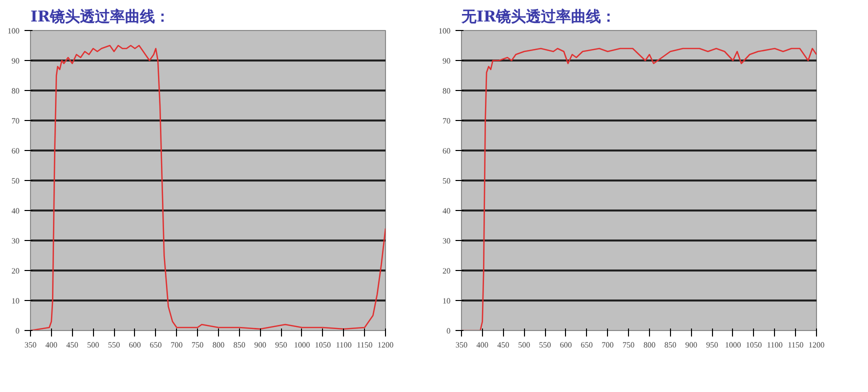 Image resolution: width=868 pixels, height=392 pixels. What do you see at coordinates (538, 17) in the screenshot?
I see `chart-title: 无IR镜头透过率曲线：` at bounding box center [538, 17].